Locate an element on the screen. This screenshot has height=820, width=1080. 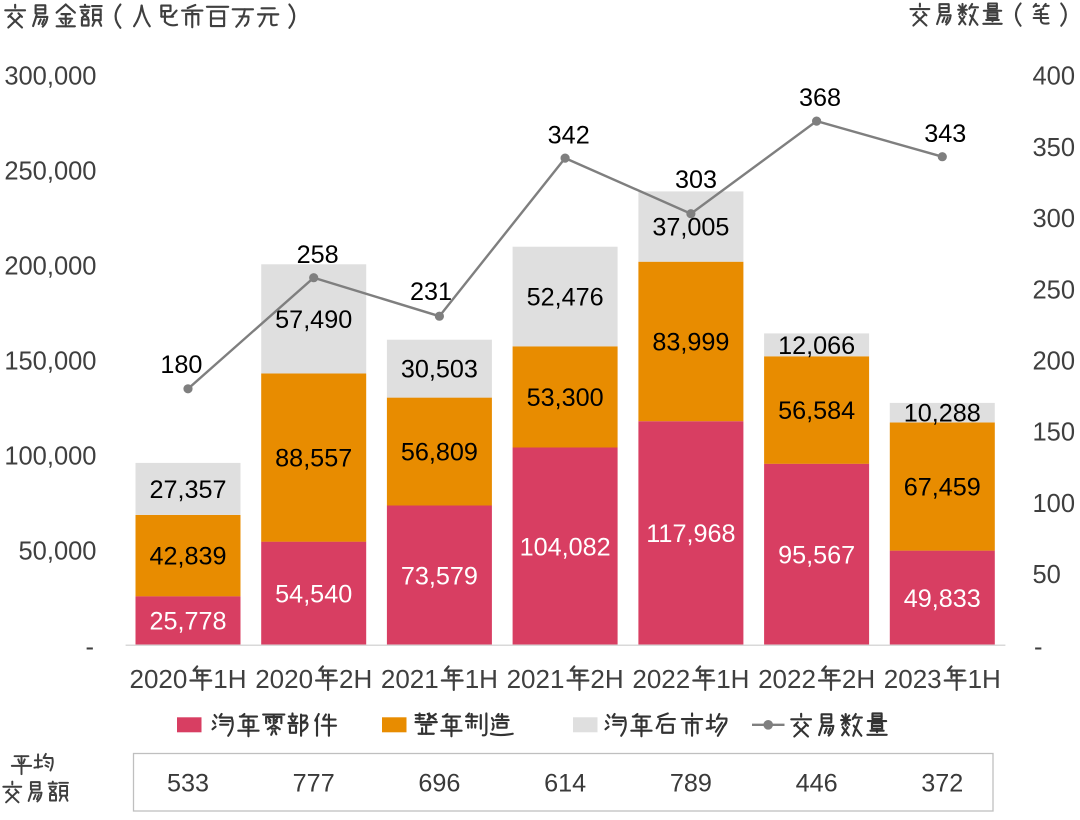
svg-text: 343 is located at coordinates (945, 134).